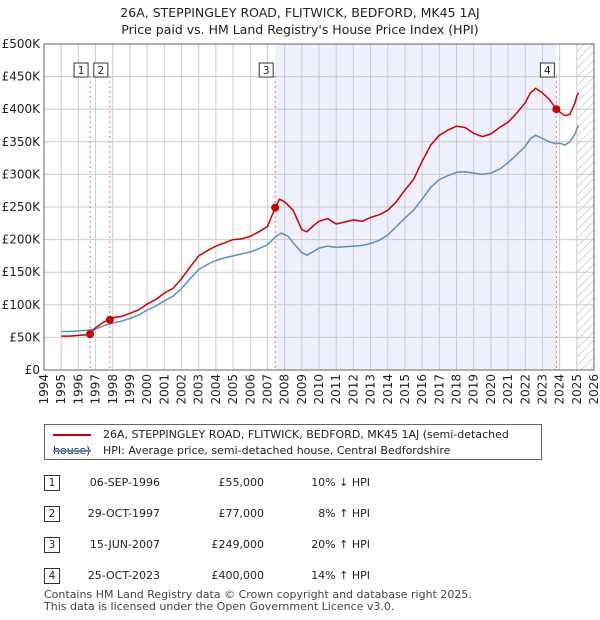 The width and height of the screenshot is (600, 620). Describe the element at coordinates (22, 142) in the screenshot. I see `y-tick-label: £350K` at that location.